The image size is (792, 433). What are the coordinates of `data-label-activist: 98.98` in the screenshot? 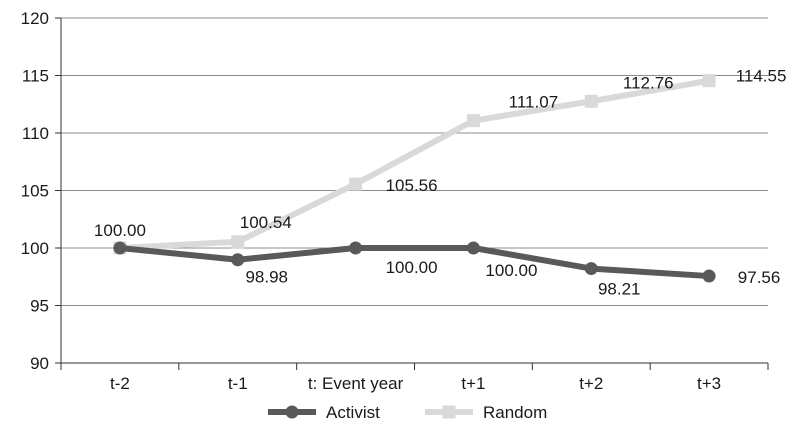 It's located at (266, 277).